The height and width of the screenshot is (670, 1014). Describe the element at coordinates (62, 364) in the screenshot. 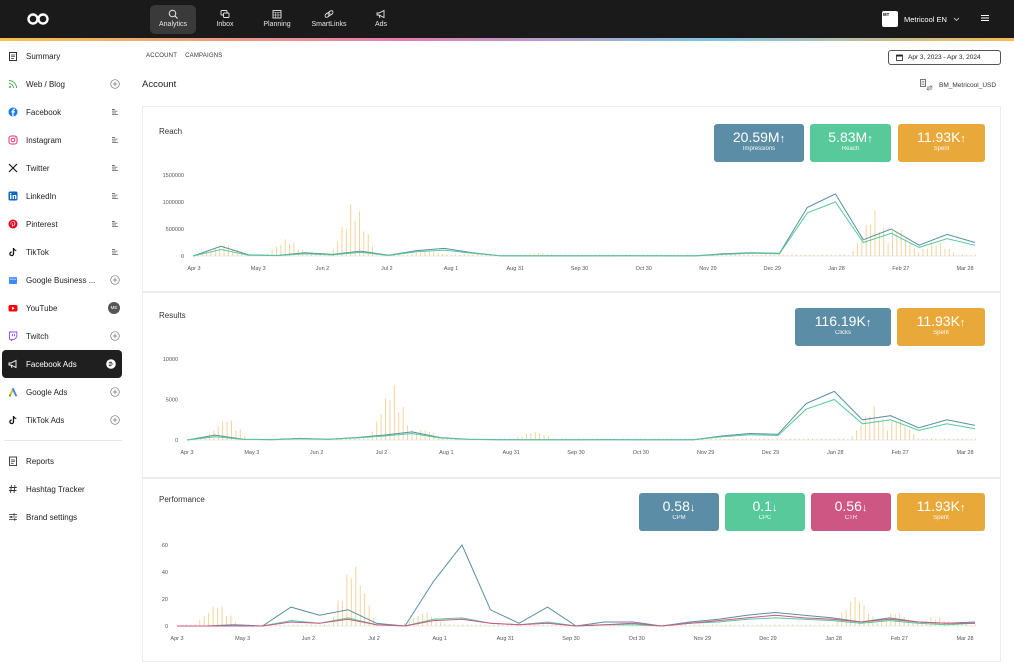

I see `sidebar-item-facebook-ads: Facebook Ads` at that location.